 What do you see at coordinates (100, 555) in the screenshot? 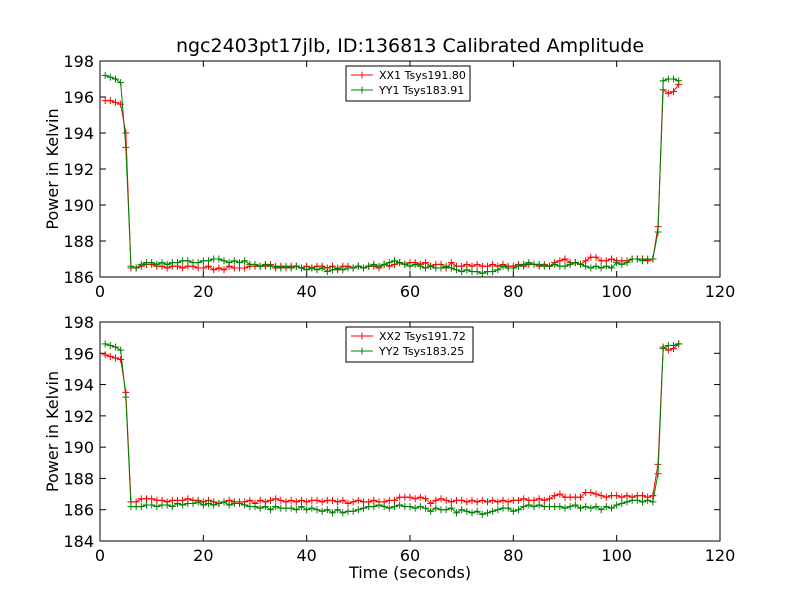
I see `x-tick-label: 0` at bounding box center [100, 555].